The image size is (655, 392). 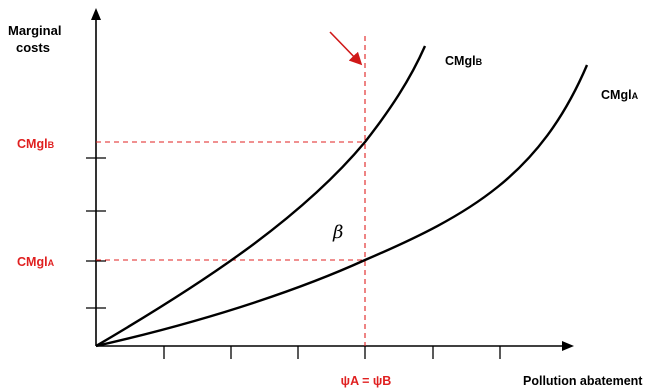 What do you see at coordinates (616, 95) in the screenshot?
I see `curve-label-cmgl-a-main: CMgl` at bounding box center [616, 95].